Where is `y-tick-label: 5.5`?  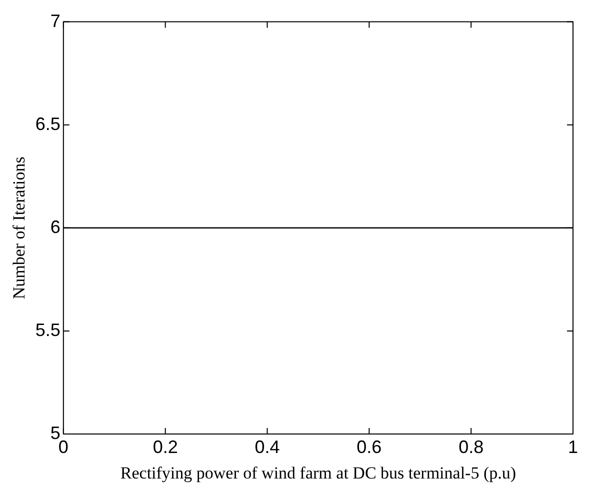
y-tick-label: 5.5 is located at coordinates (47, 330).